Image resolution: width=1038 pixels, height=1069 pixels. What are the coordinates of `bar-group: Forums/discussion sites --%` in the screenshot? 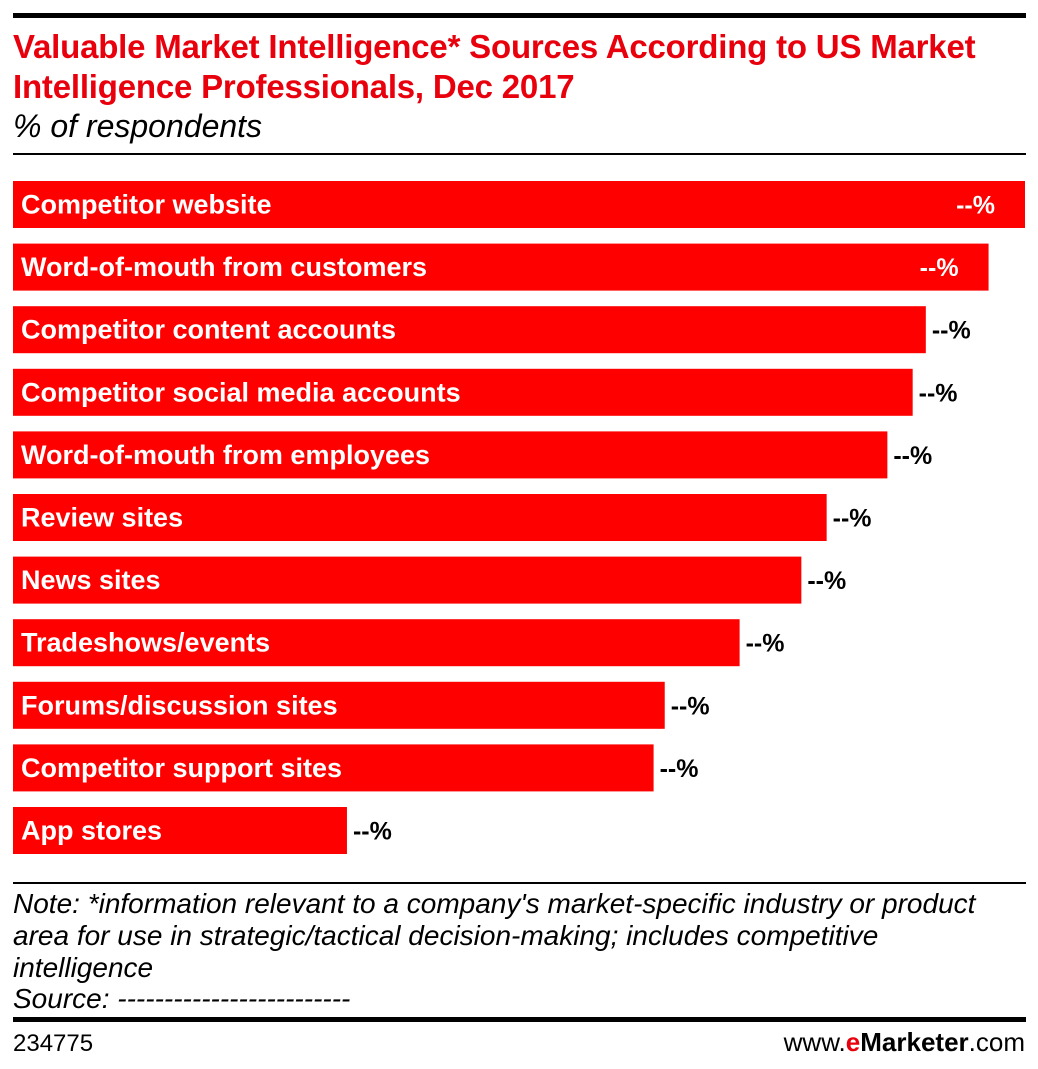 It's located at (361, 705).